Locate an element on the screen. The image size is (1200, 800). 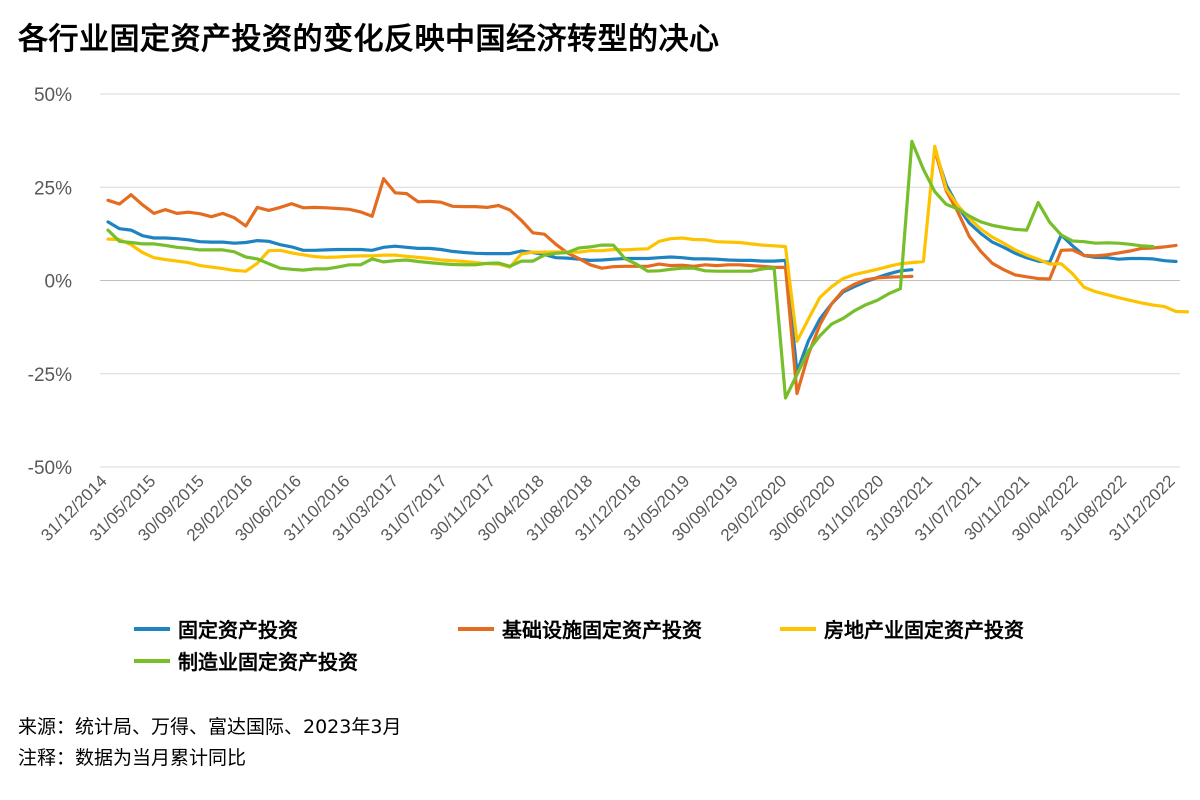
y-tick-label: 0% is located at coordinates (59, 282).